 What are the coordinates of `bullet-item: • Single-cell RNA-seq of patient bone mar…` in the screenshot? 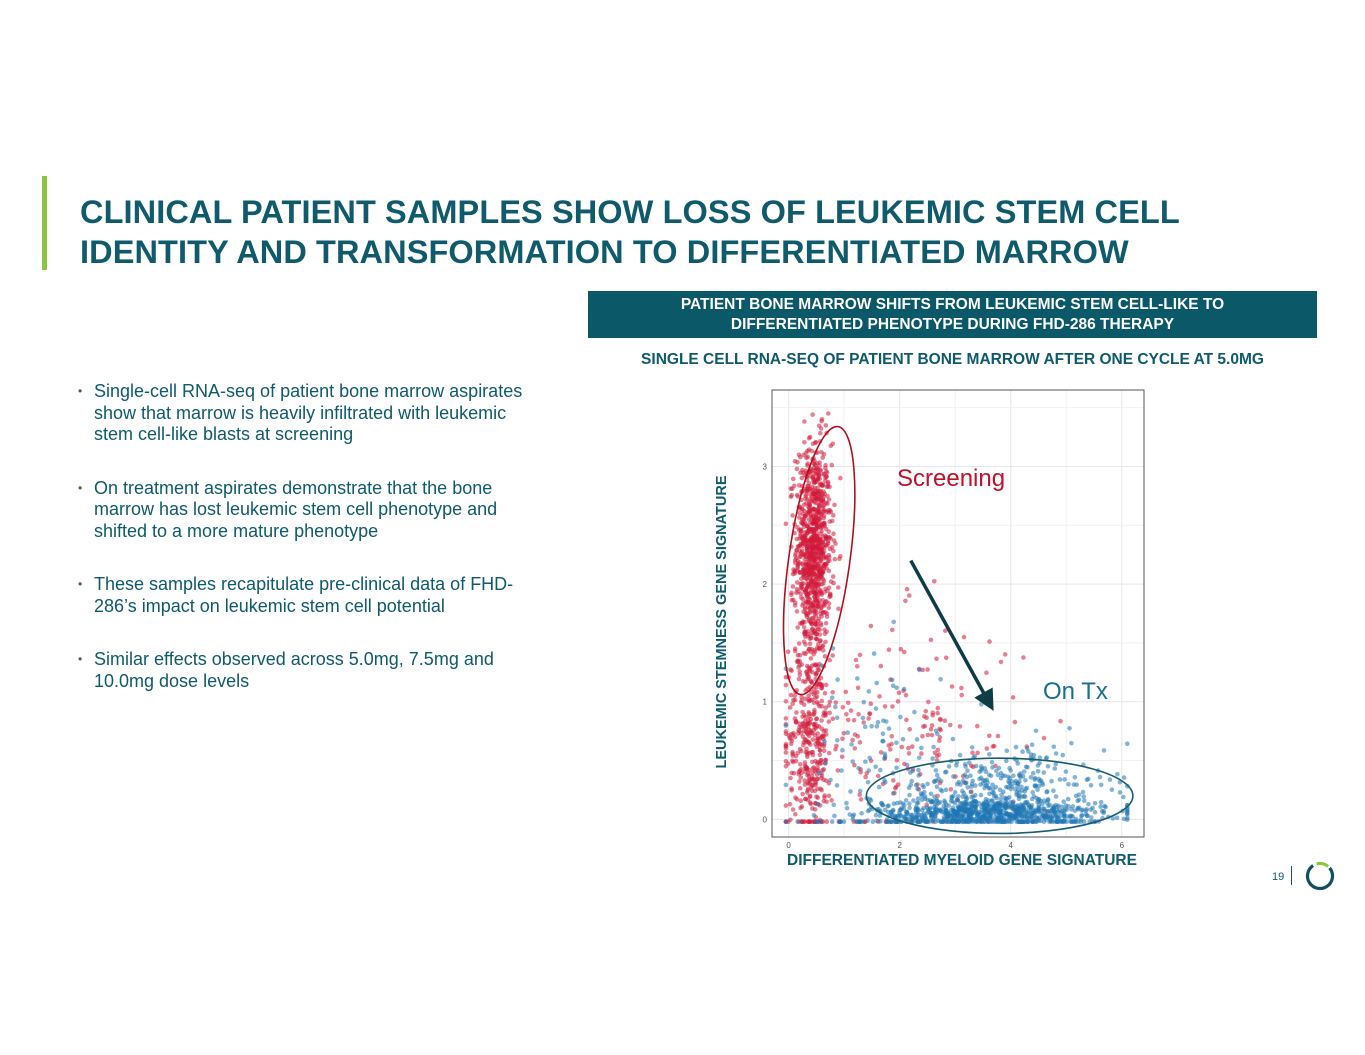 It's located at (313, 413).